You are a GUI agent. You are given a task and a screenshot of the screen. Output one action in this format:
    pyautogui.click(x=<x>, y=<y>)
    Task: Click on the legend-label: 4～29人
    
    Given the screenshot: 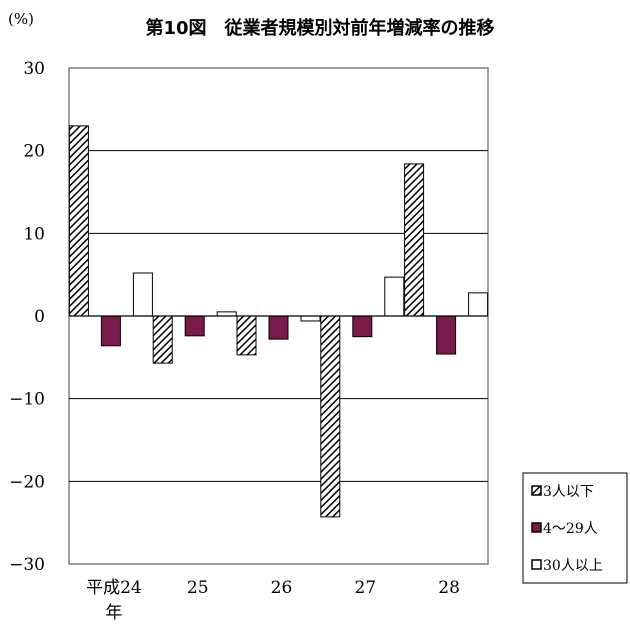 What is the action you would take?
    pyautogui.click(x=570, y=529)
    